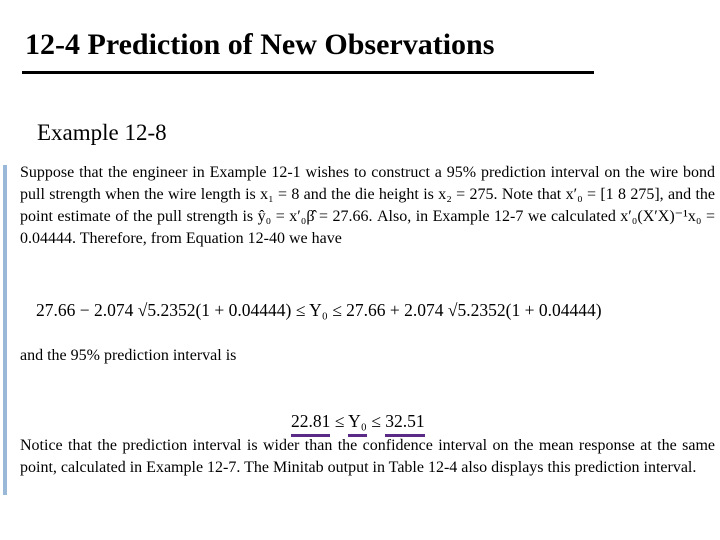  What do you see at coordinates (260, 44) in the screenshot?
I see `title: 12-4 Prediction of New Observations` at bounding box center [260, 44].